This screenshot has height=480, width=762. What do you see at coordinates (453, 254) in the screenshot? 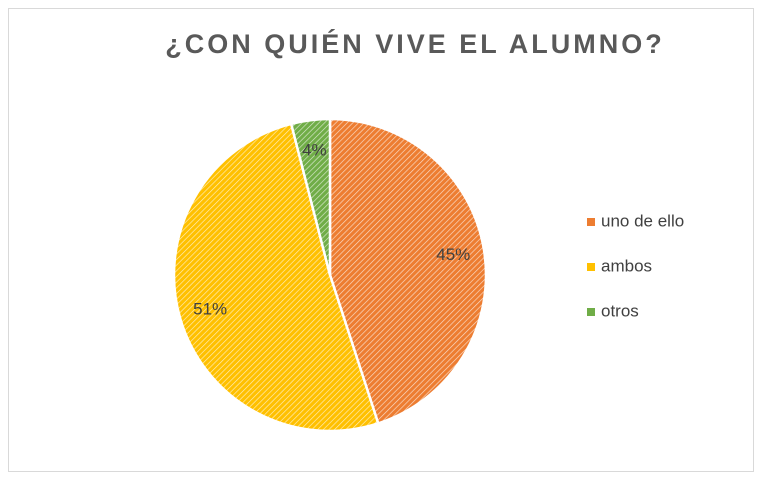
I see `data-label: 45%` at bounding box center [453, 254].